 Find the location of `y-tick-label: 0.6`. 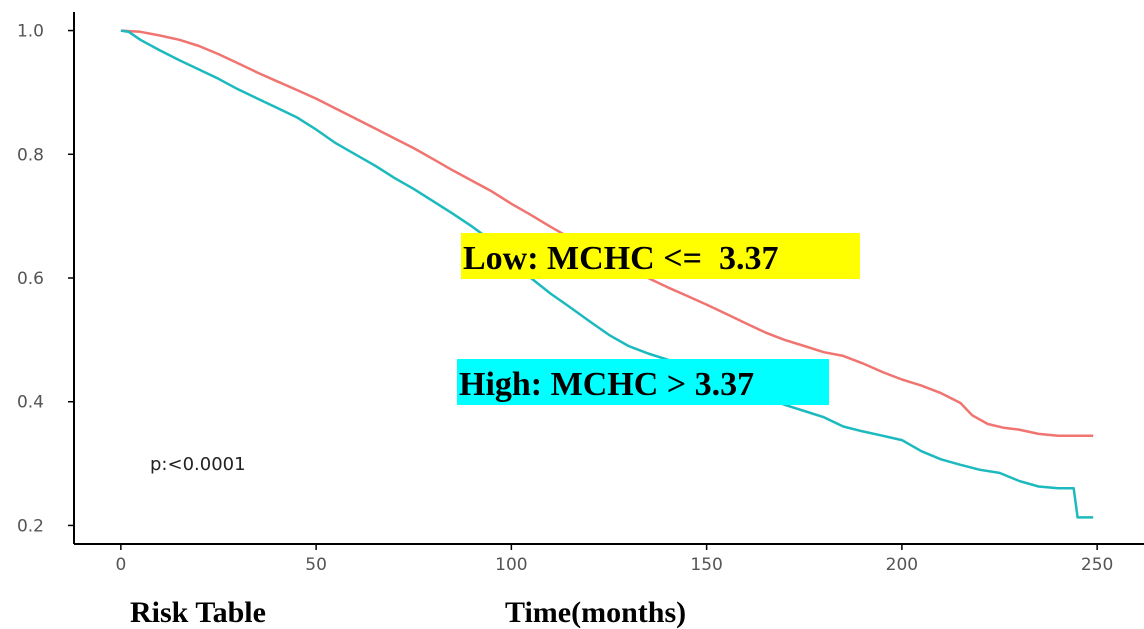

y-tick-label: 0.6 is located at coordinates (30, 279).